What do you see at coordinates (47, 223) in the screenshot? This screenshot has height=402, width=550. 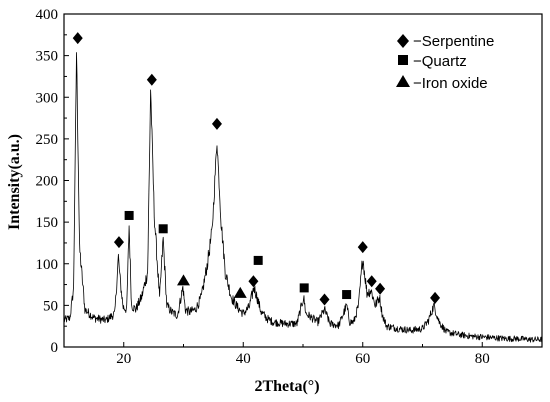 I see `y-tick-label: 150` at bounding box center [47, 223].